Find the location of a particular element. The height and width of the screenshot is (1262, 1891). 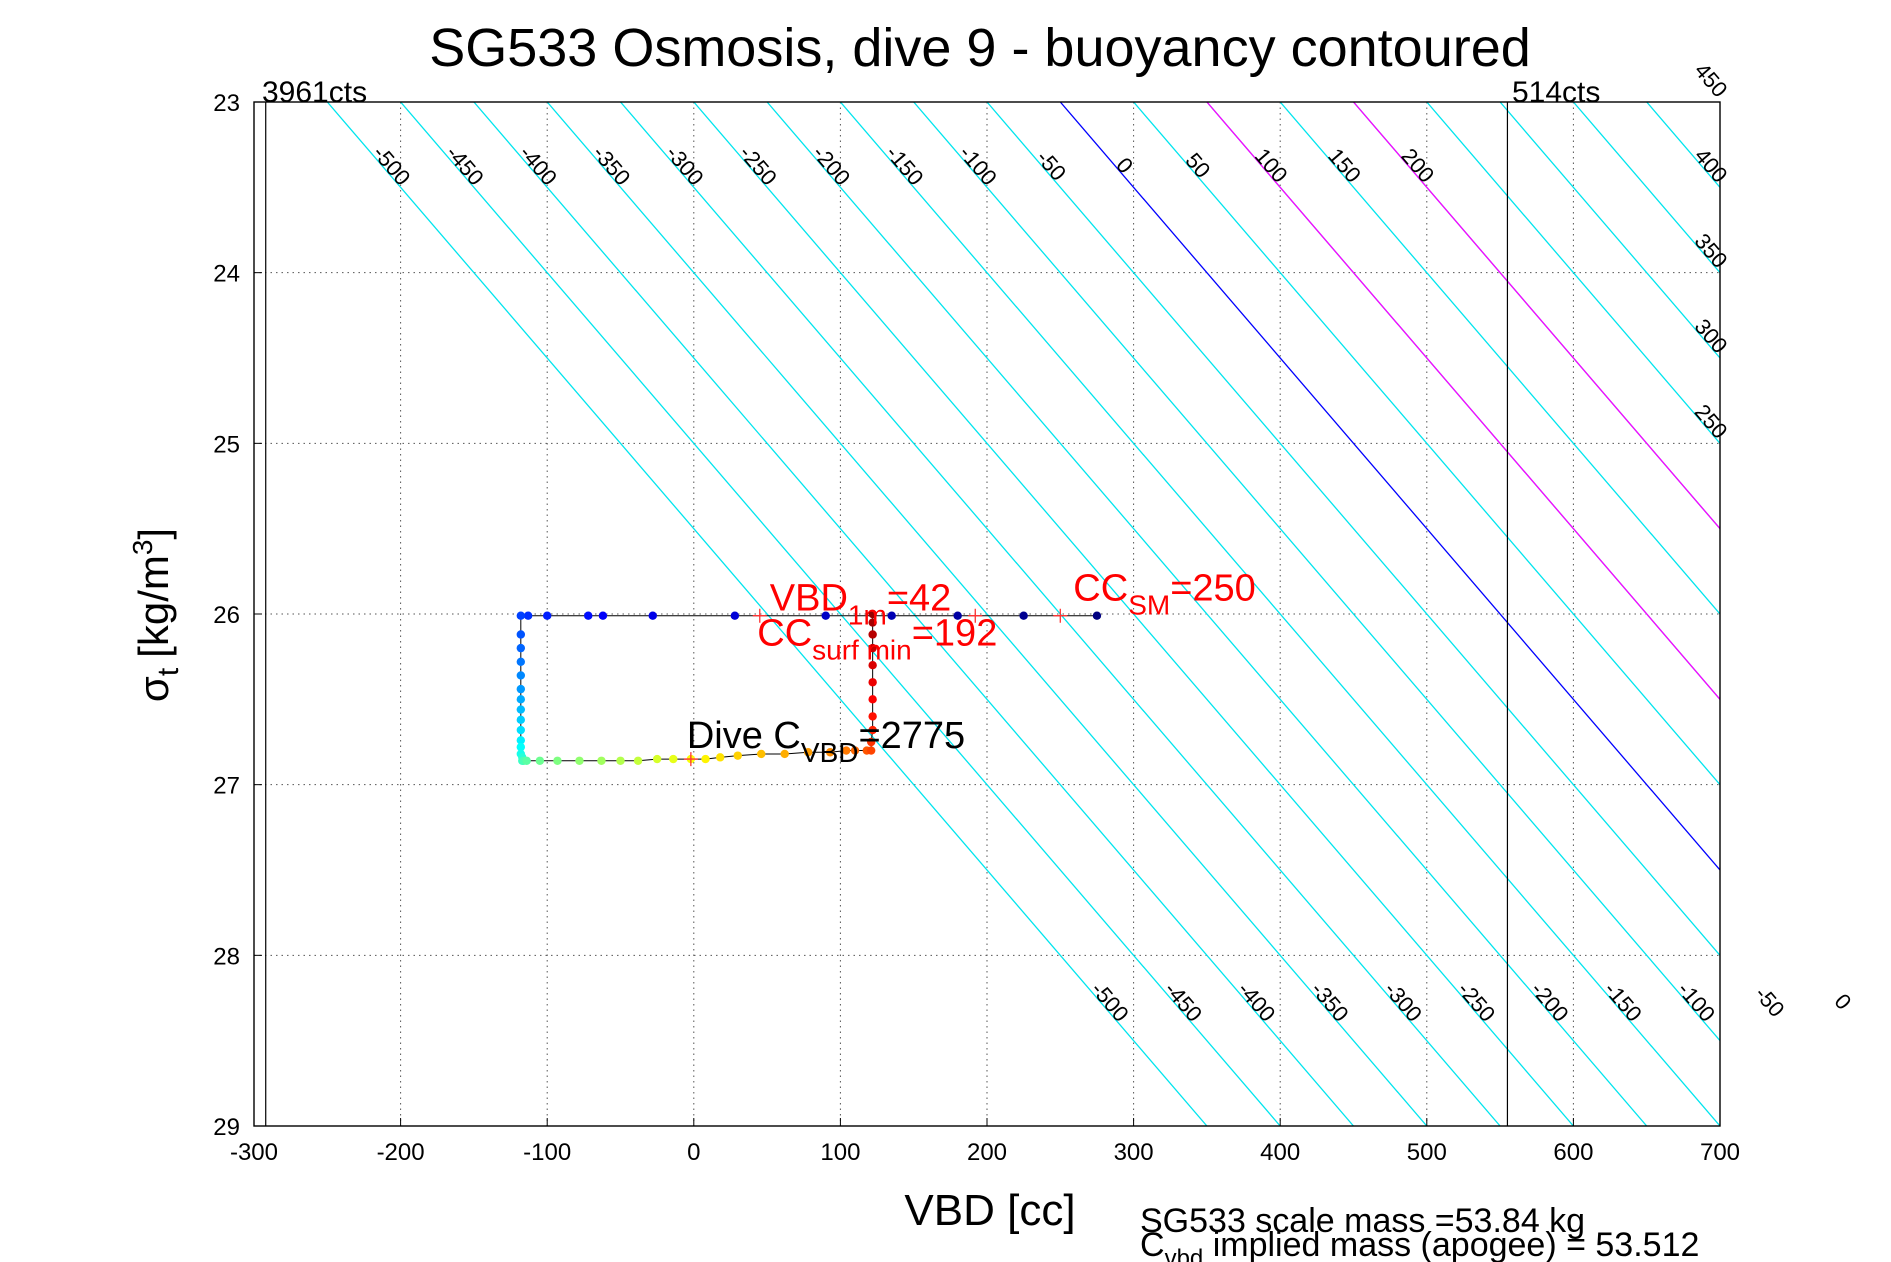

y-tick-label: 26 is located at coordinates (226, 615).